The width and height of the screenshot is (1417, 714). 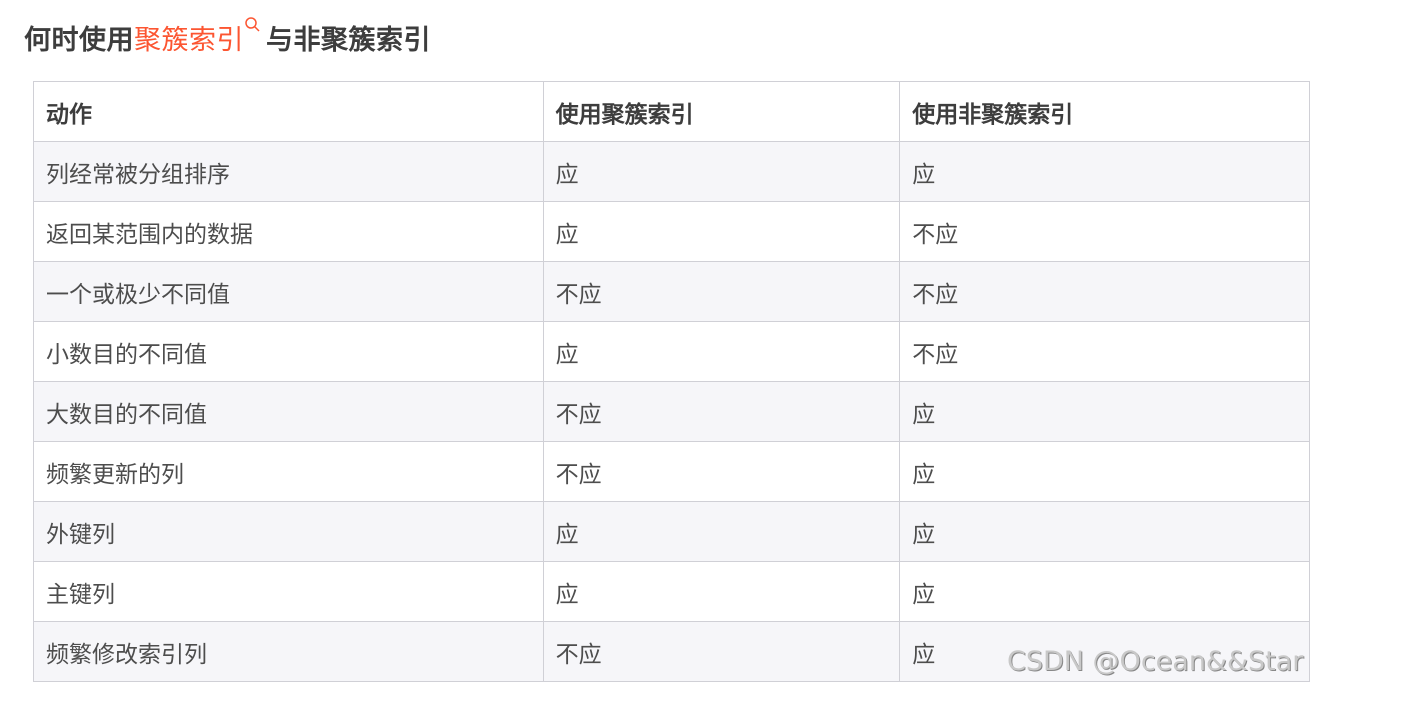 I want to click on table-row: 列经常被分组排序应应, so click(x=671, y=171).